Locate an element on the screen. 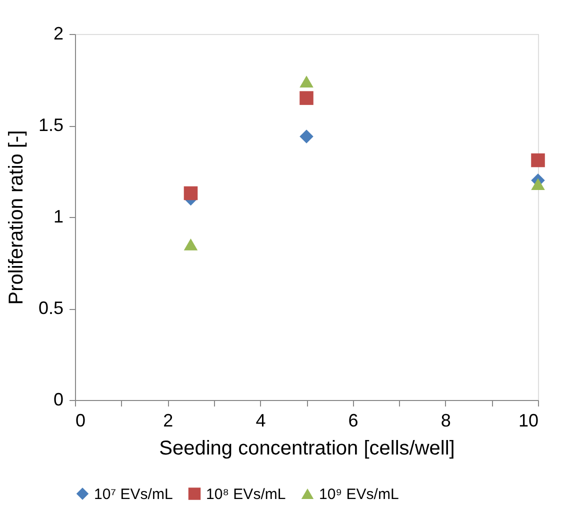 The image size is (581, 531). legend-label: 10⁷ EVs/mL is located at coordinates (133, 494).